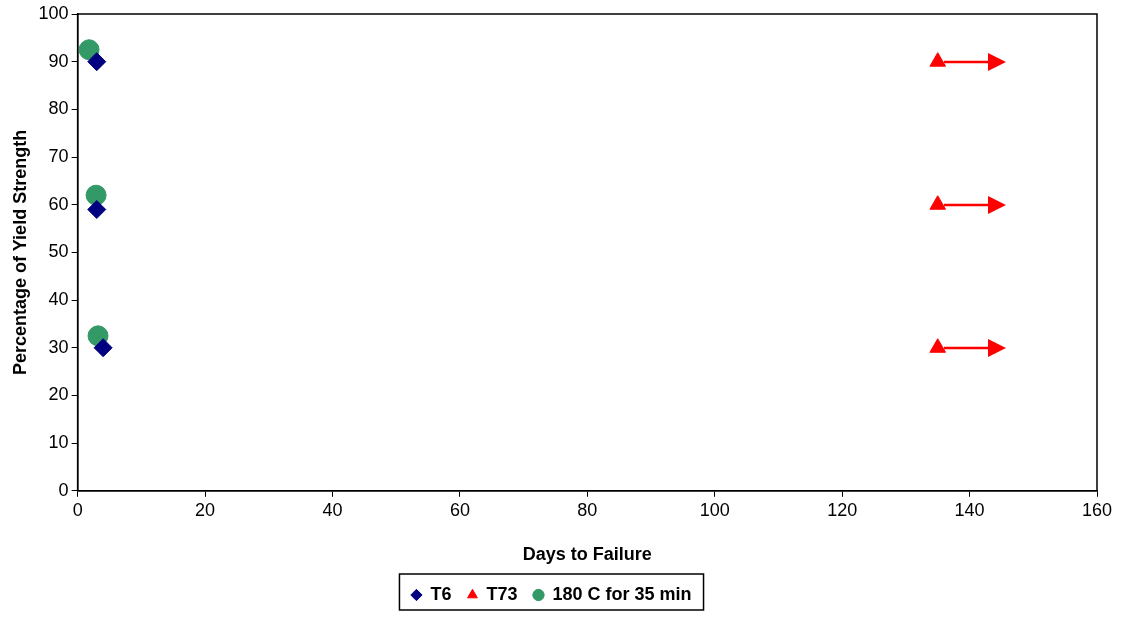 The height and width of the screenshot is (618, 1125). What do you see at coordinates (502, 593) in the screenshot?
I see `legend-label: T73` at bounding box center [502, 593].